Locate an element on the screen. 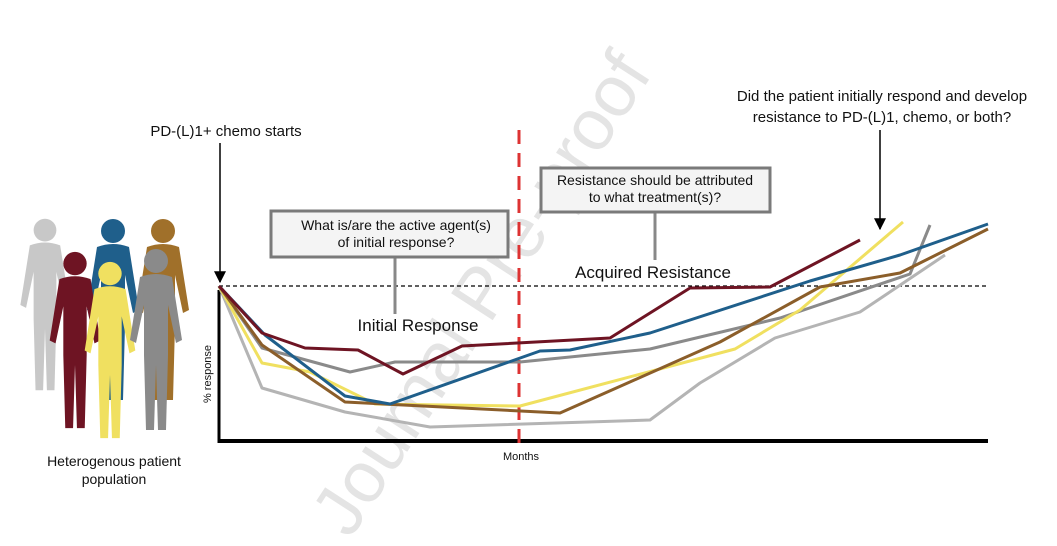 The width and height of the screenshot is (1057, 546). start-label: PD-(L)1+ chemo starts is located at coordinates (225, 131).